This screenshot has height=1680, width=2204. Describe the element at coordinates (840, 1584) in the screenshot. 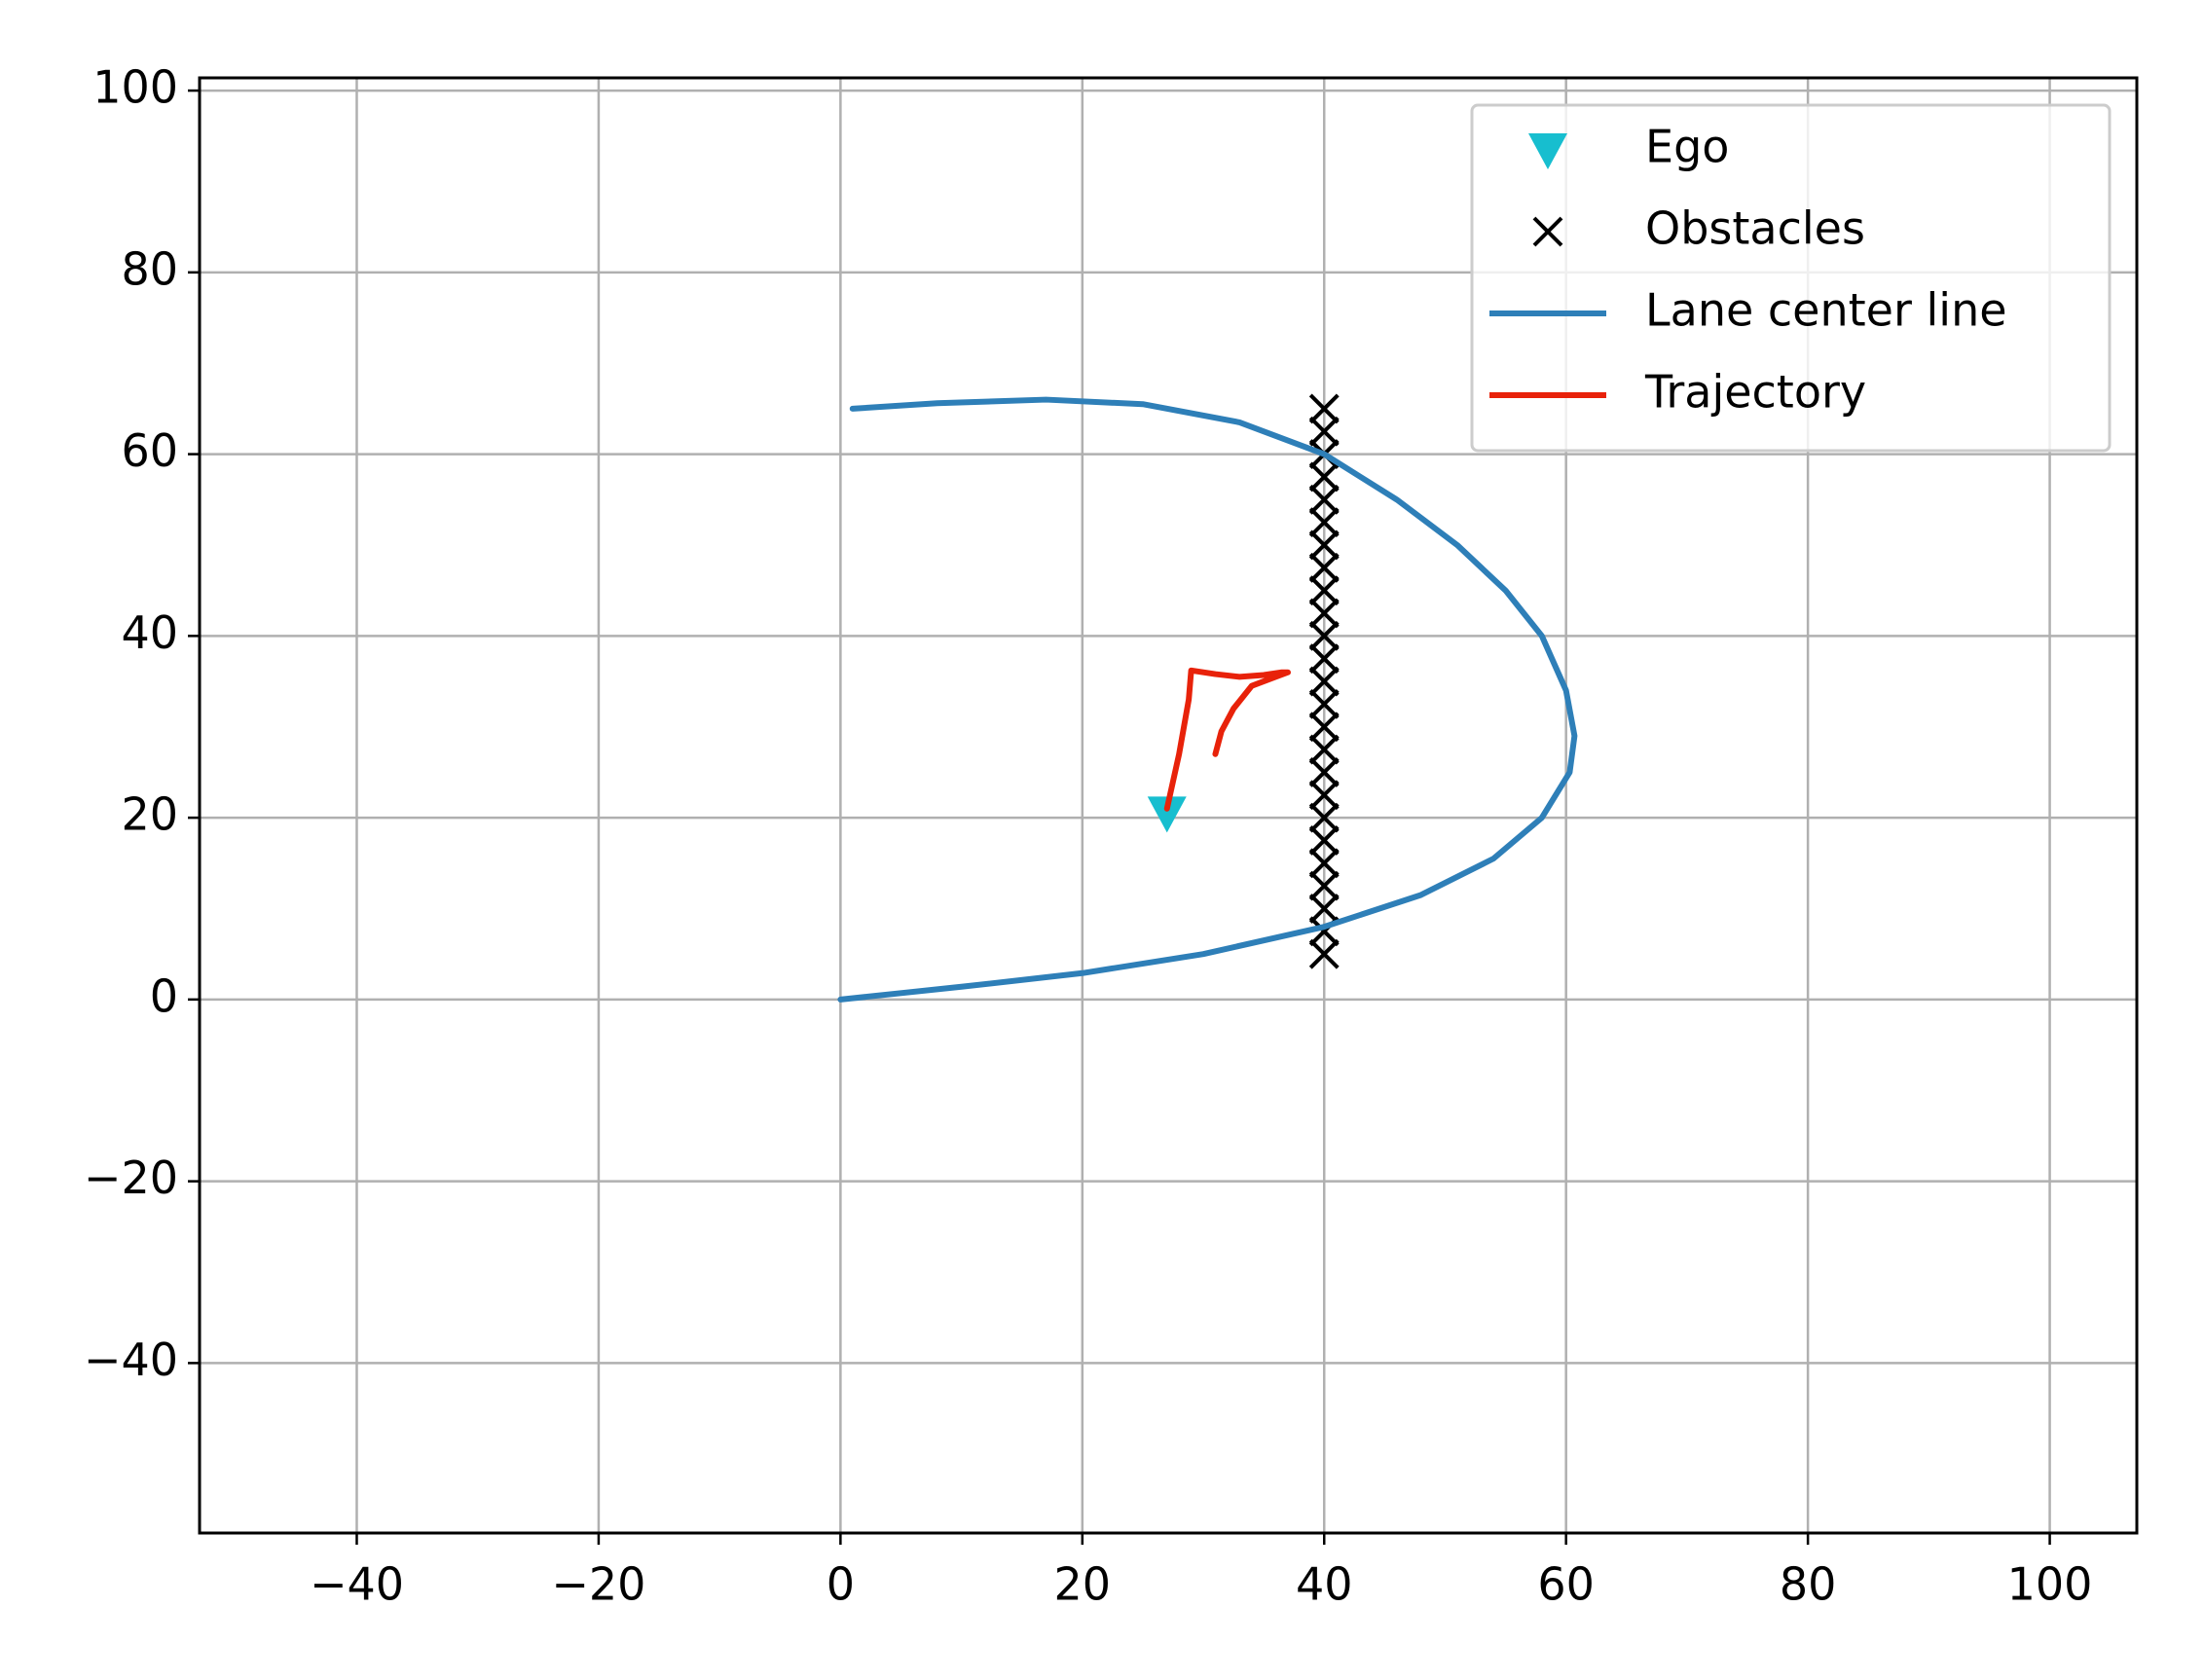

I see `x-tick-label: 0` at that location.